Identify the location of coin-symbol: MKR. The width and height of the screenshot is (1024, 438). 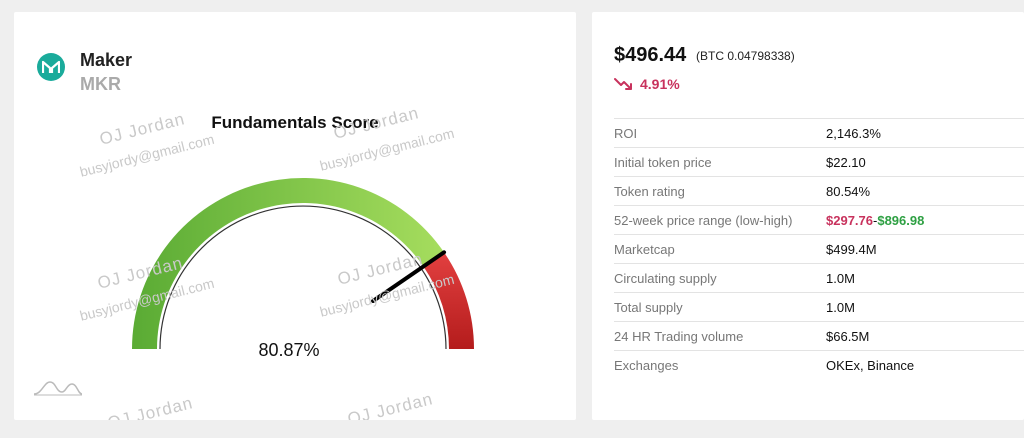
(100, 84).